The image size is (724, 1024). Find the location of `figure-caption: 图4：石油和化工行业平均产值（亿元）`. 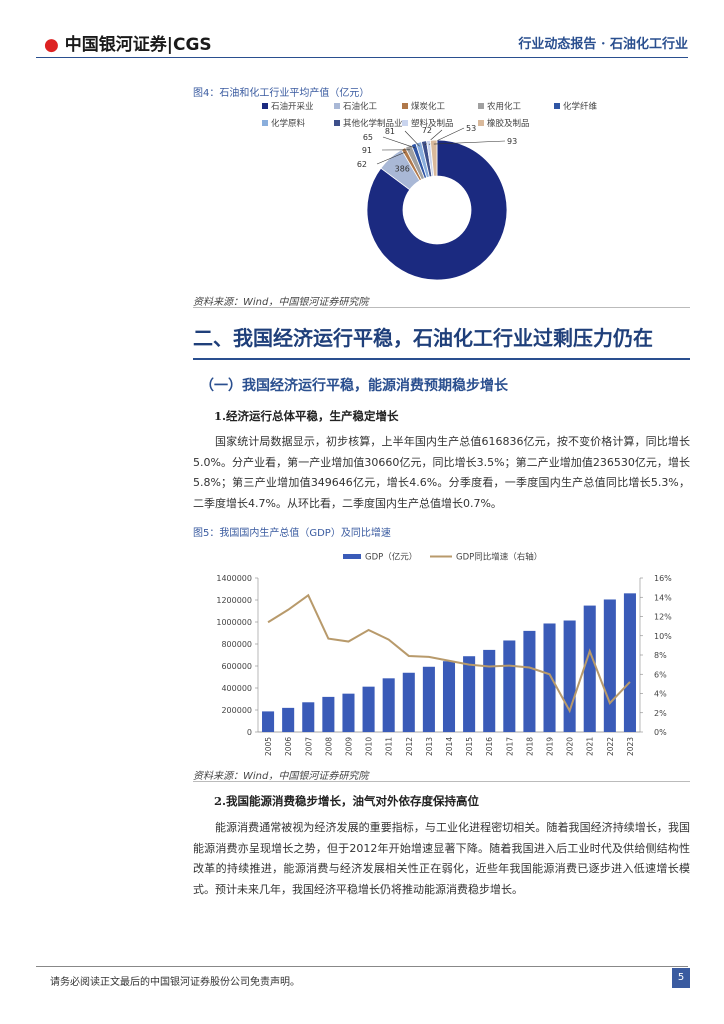

figure-caption: 图4：石油和化工行业平均产值（亿元） is located at coordinates (281, 93).